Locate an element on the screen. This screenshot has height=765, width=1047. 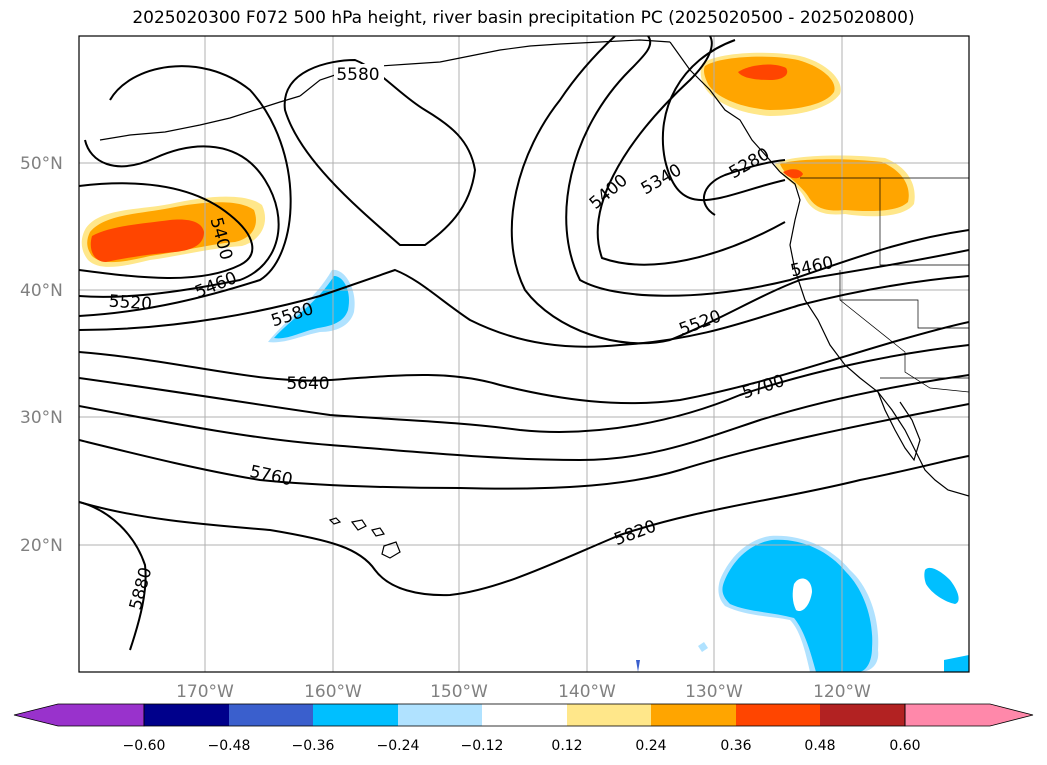
contour-5400-west is located at coordinates (166, 230).